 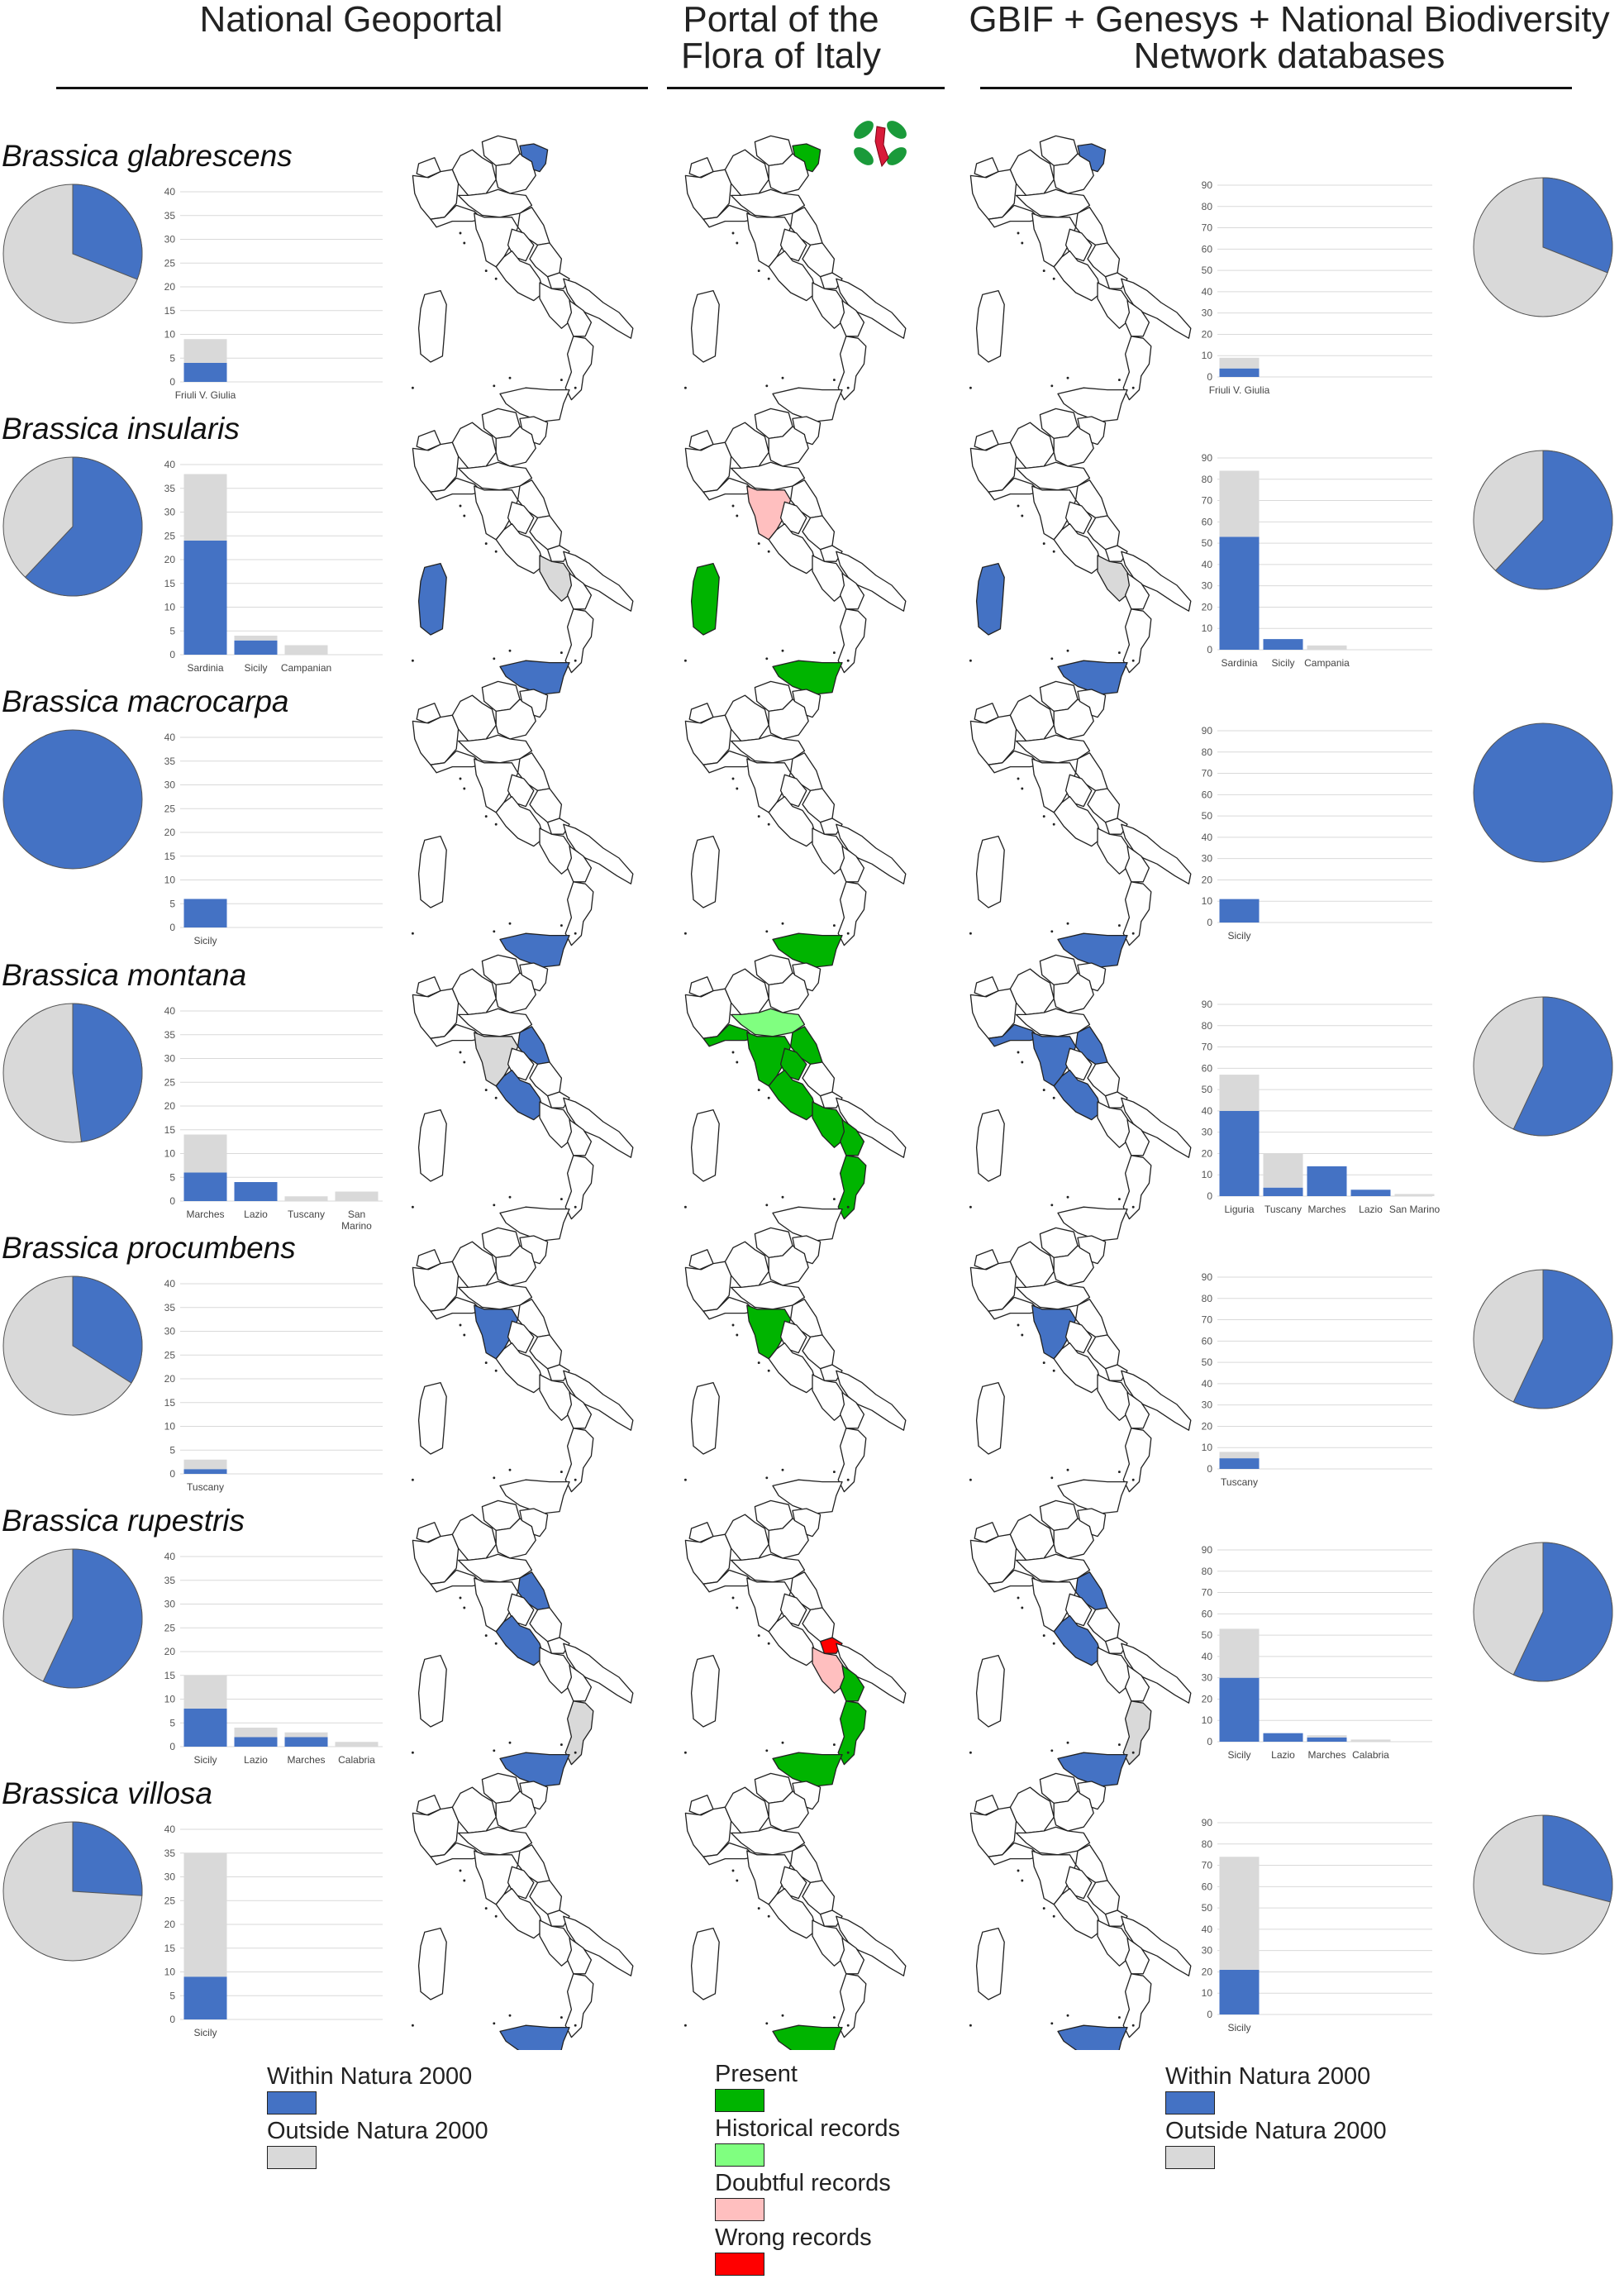 What do you see at coordinates (1207, 249) in the screenshot?
I see `y-tick-label: 60` at bounding box center [1207, 249].